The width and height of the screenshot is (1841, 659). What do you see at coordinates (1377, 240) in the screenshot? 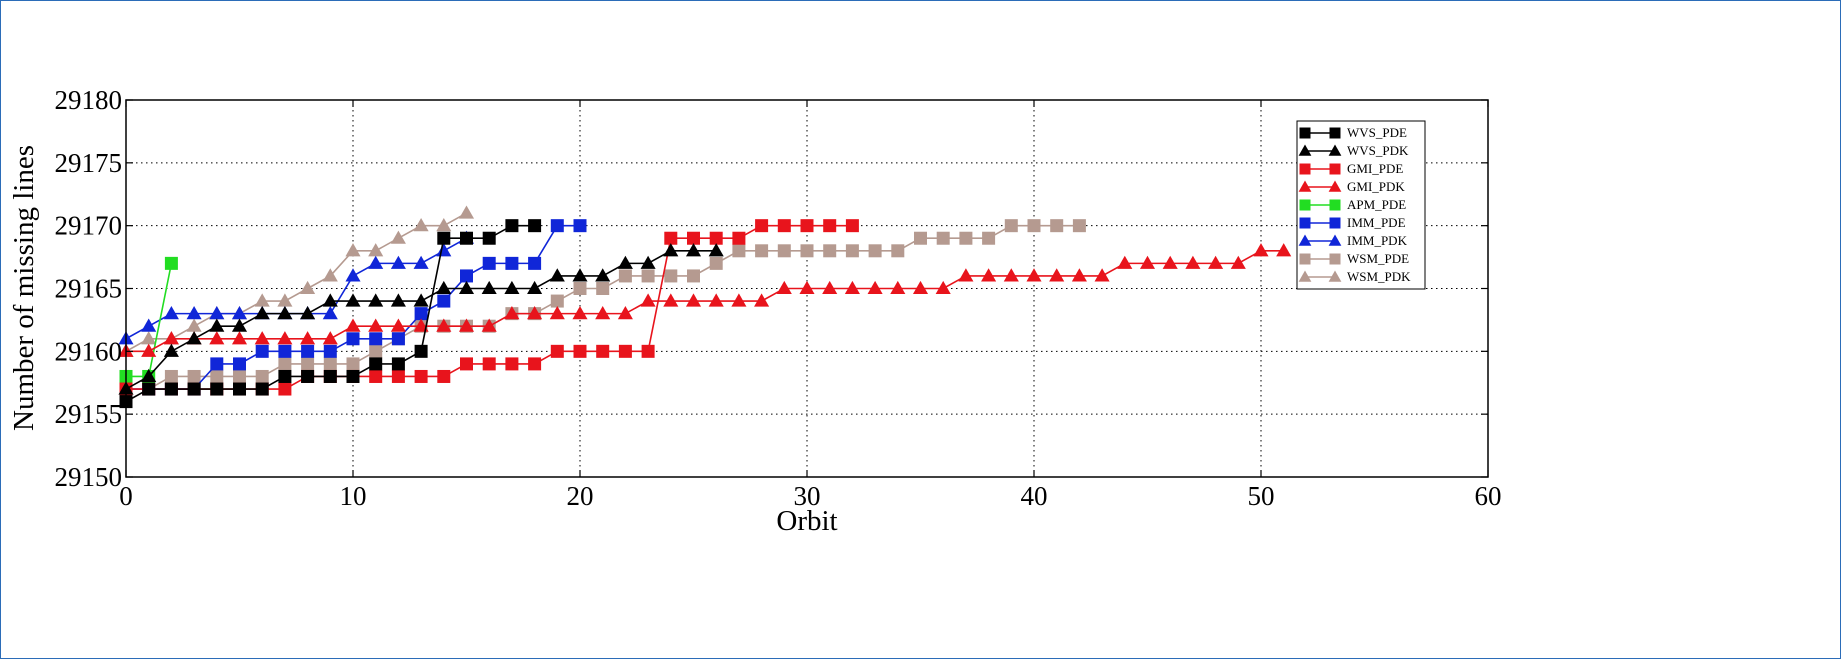
I see `legend-label: IMM_PDK` at bounding box center [1377, 240].